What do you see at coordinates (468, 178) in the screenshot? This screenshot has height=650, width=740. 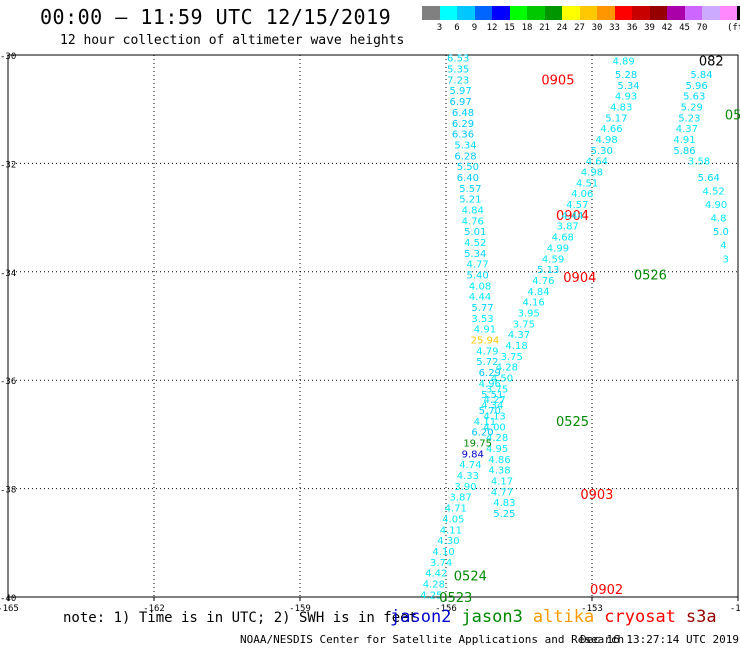 I see `wave-height-point: 6.40` at bounding box center [468, 178].